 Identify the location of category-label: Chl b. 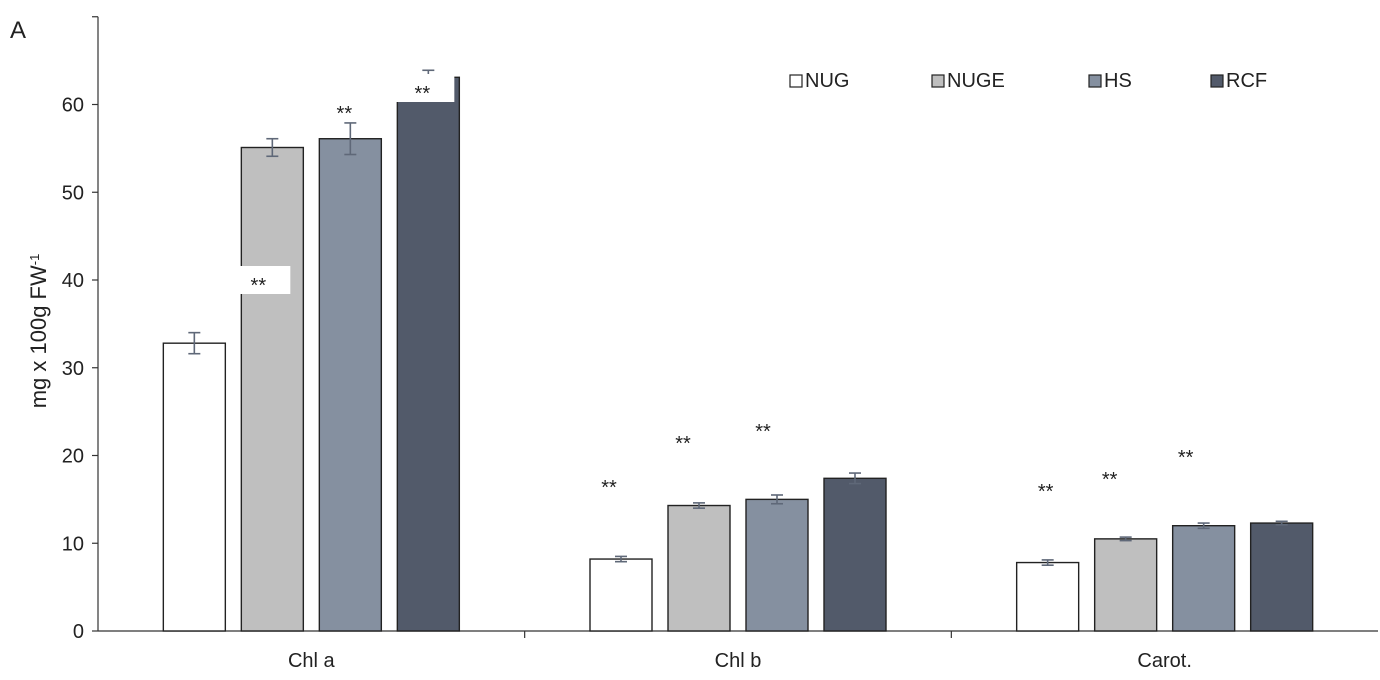
(738, 661).